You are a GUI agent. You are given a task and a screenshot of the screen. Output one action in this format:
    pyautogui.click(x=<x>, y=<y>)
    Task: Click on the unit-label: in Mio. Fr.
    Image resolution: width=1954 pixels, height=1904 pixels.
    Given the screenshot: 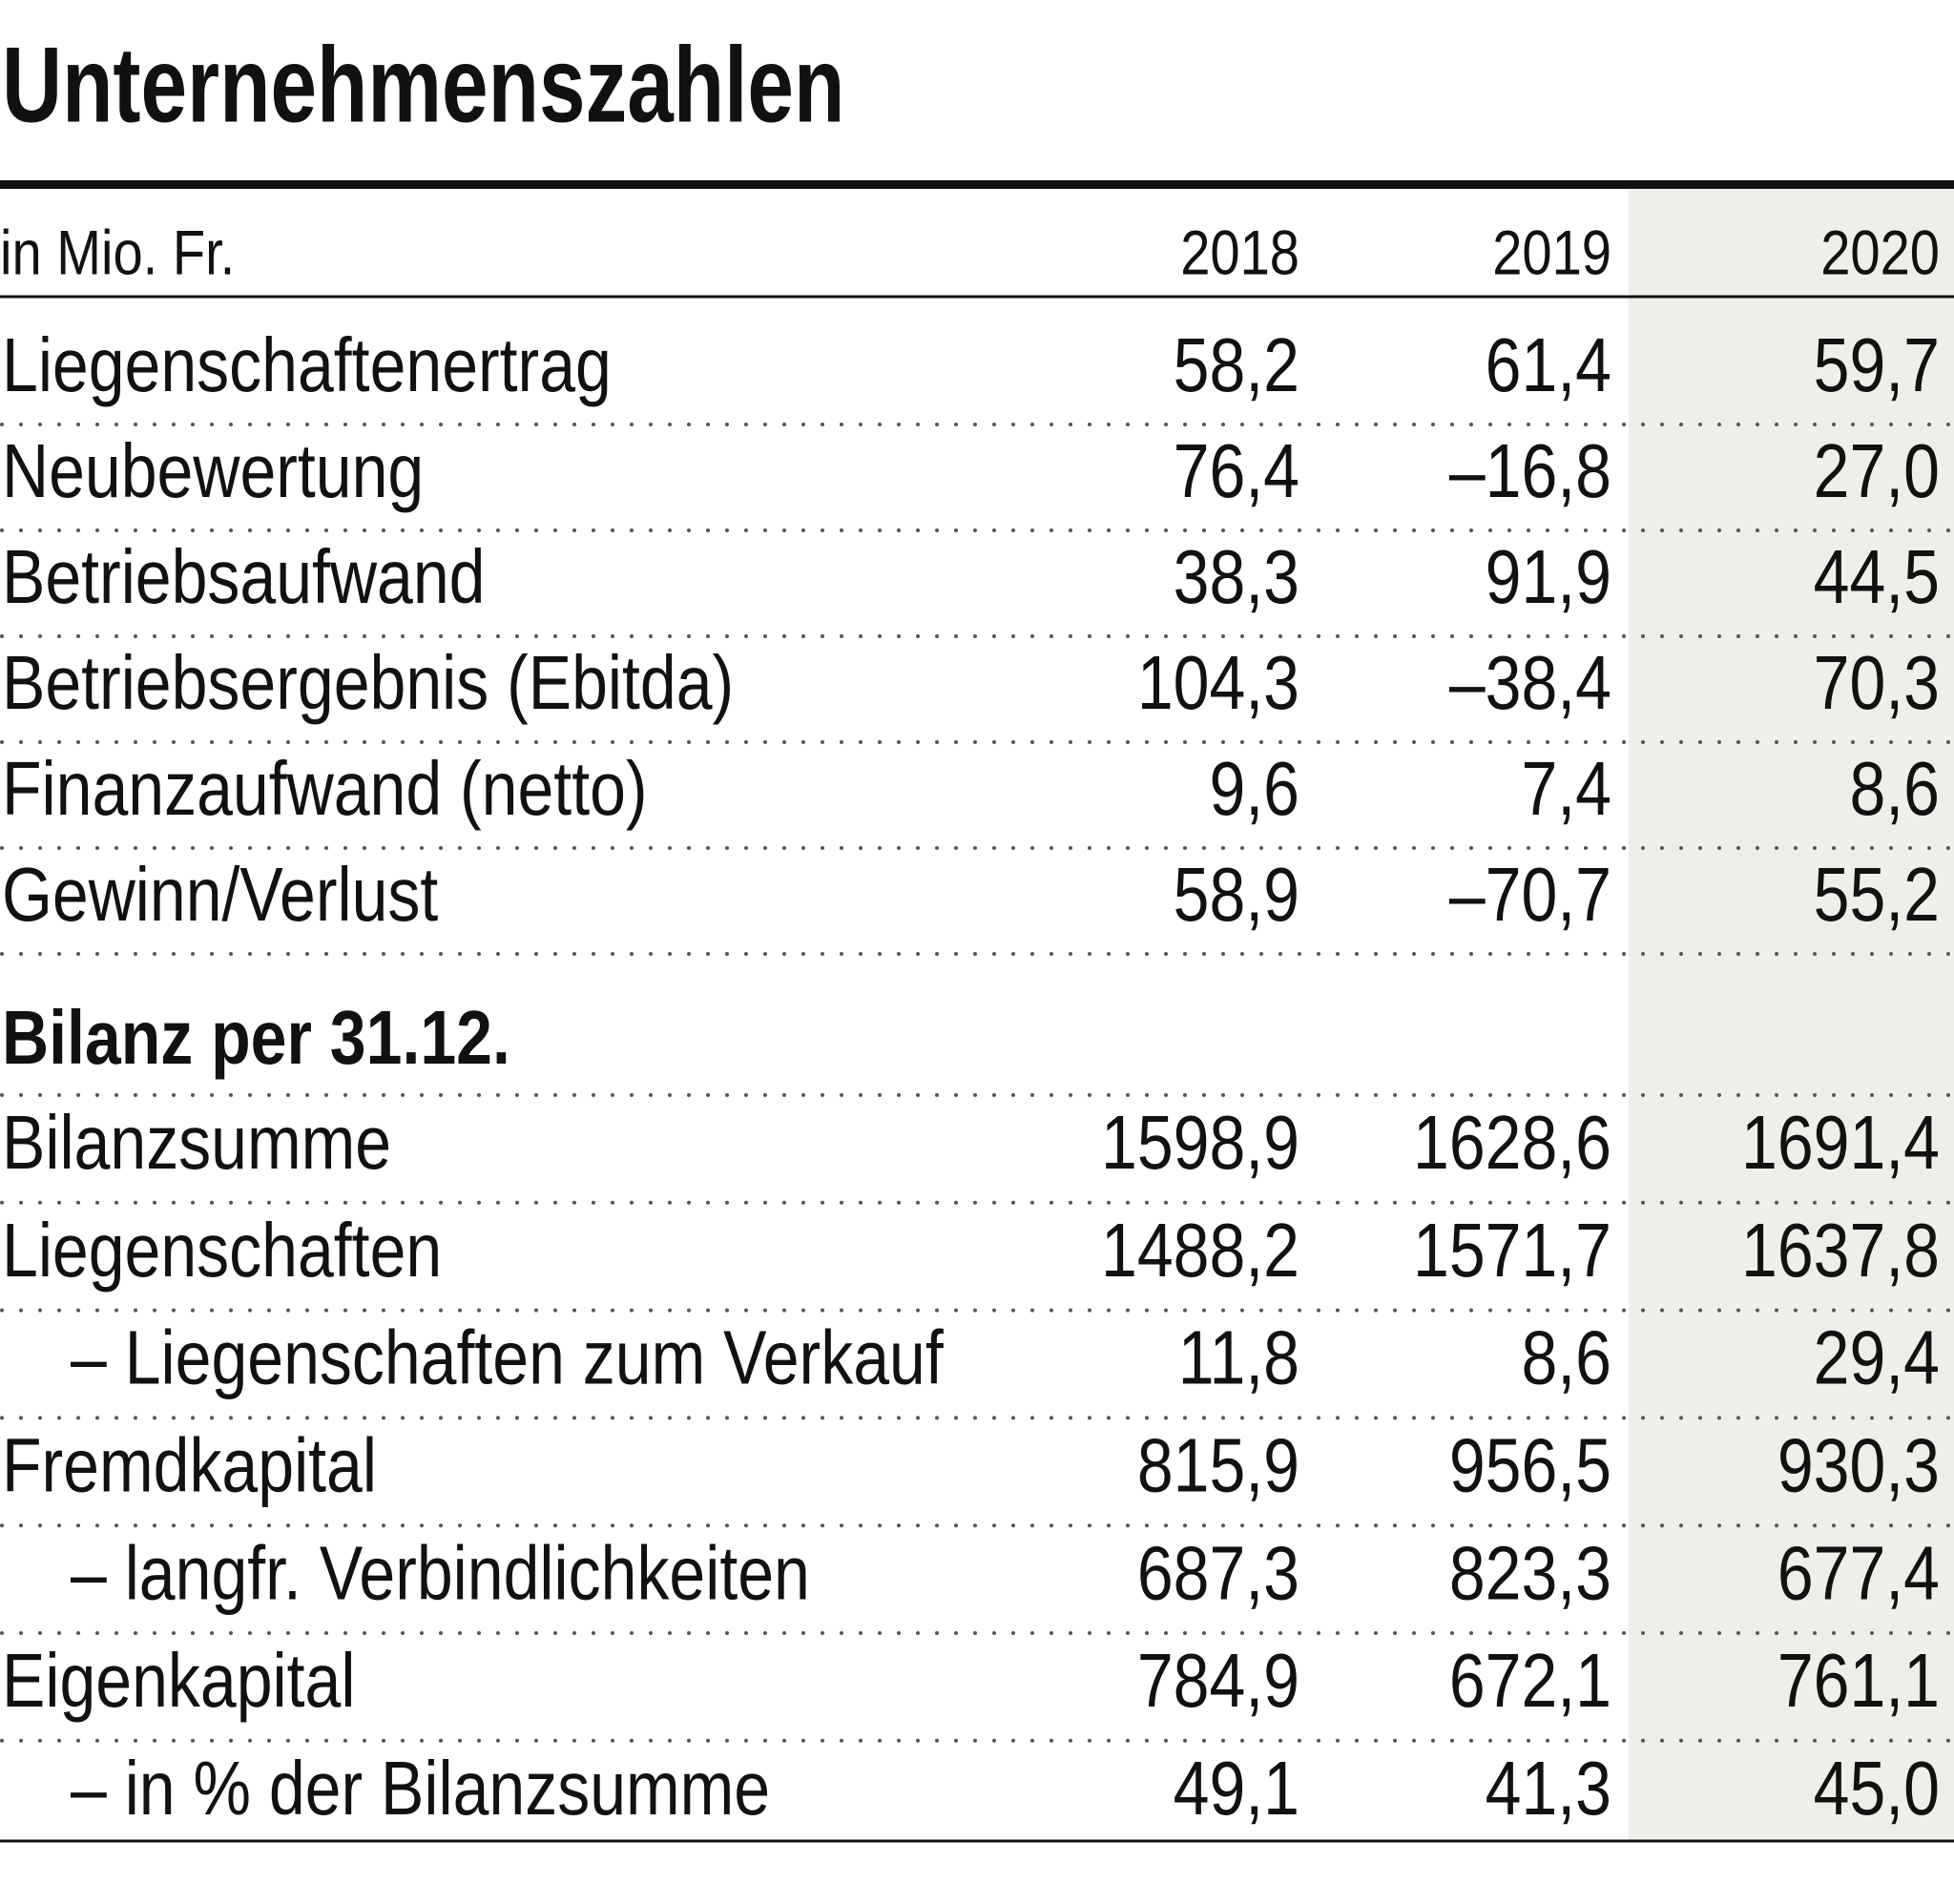 What is the action you would take?
    pyautogui.click(x=117, y=252)
    